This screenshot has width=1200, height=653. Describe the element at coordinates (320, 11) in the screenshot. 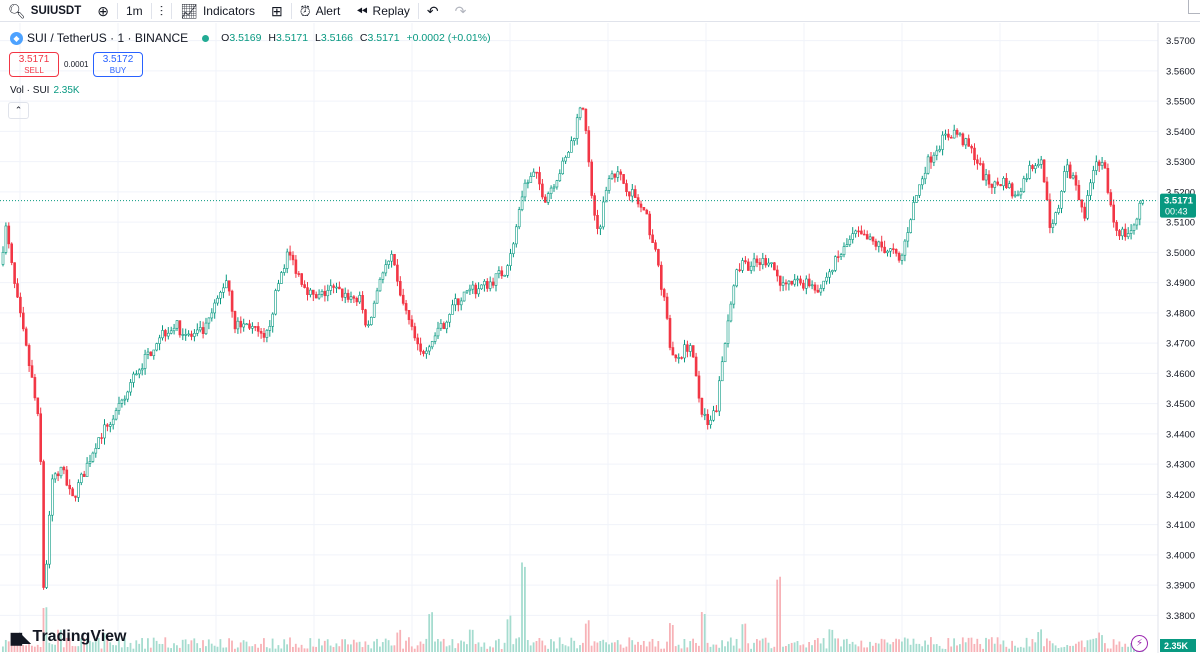

I see `alert-button: ⏰︎ Alert` at that location.